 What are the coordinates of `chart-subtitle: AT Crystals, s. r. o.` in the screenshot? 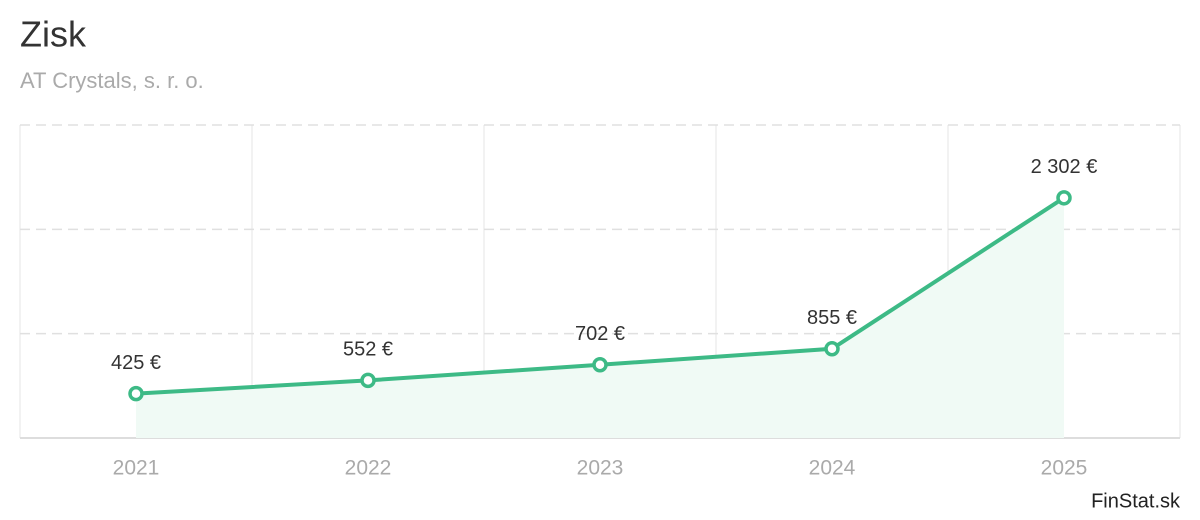 It's located at (112, 80).